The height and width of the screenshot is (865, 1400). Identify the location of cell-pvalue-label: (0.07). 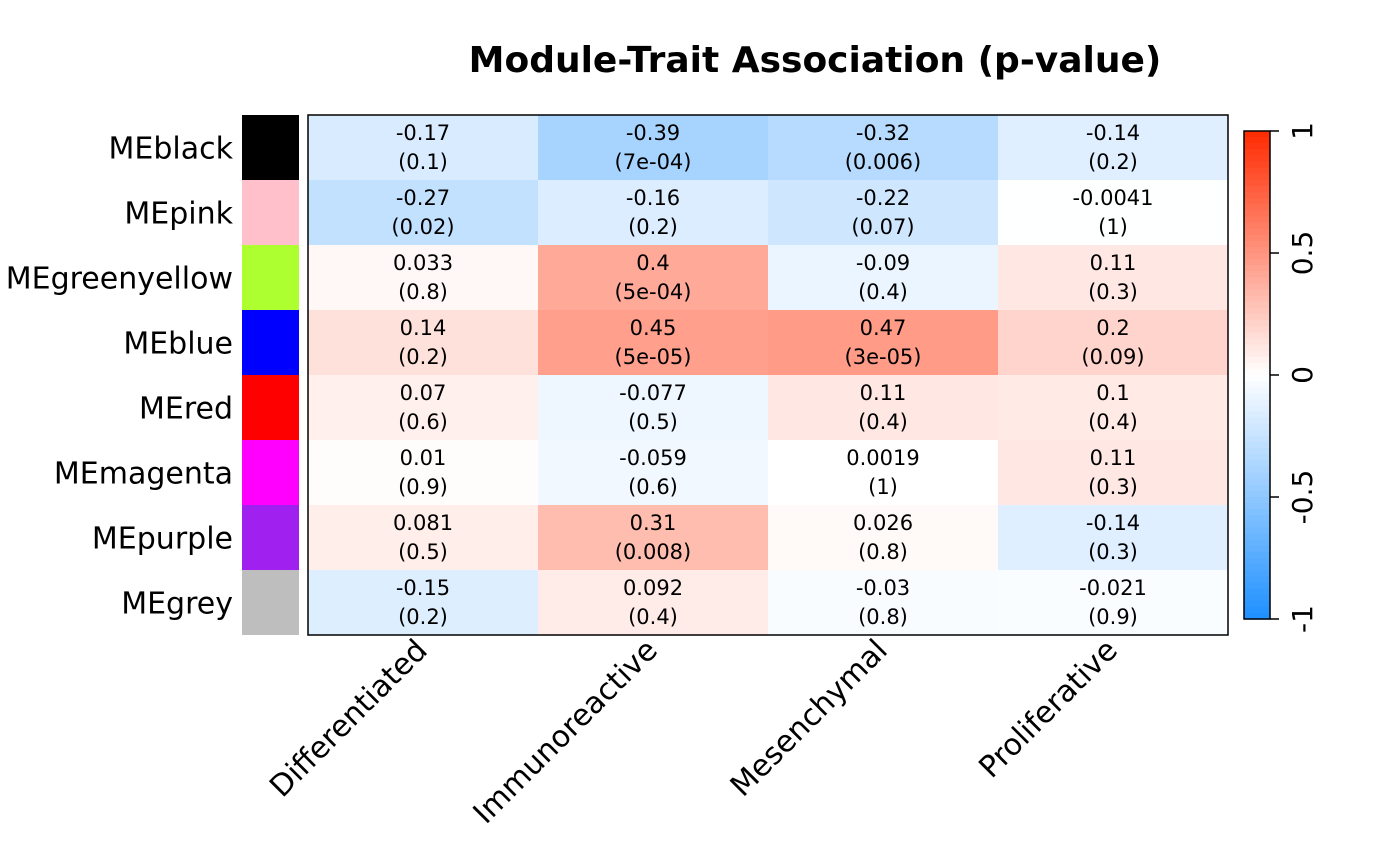
(882, 227).